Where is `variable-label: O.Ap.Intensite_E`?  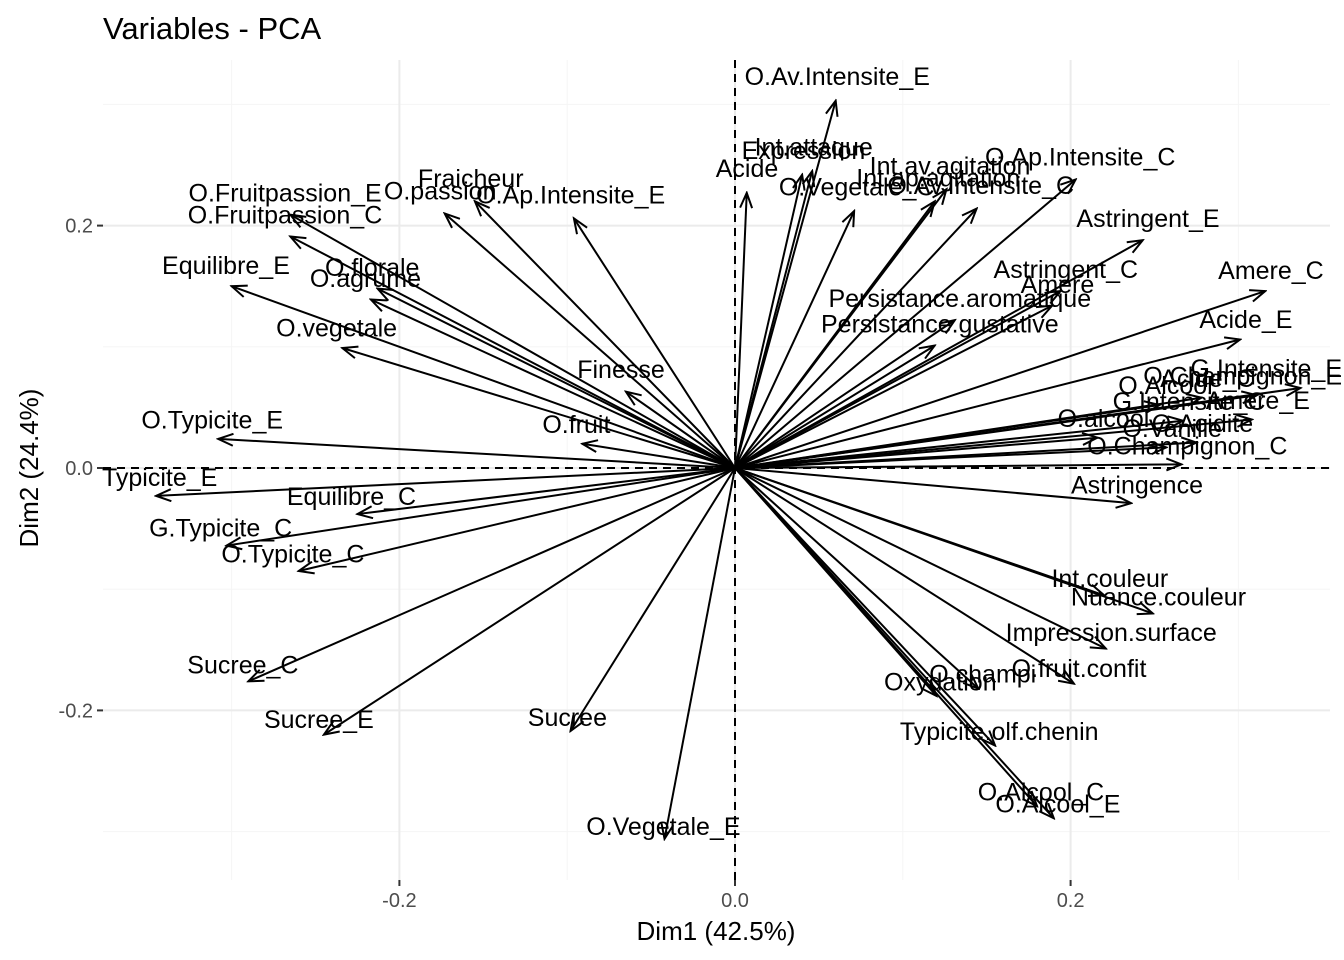
variable-label: O.Ap.Intensite_E is located at coordinates (570, 195).